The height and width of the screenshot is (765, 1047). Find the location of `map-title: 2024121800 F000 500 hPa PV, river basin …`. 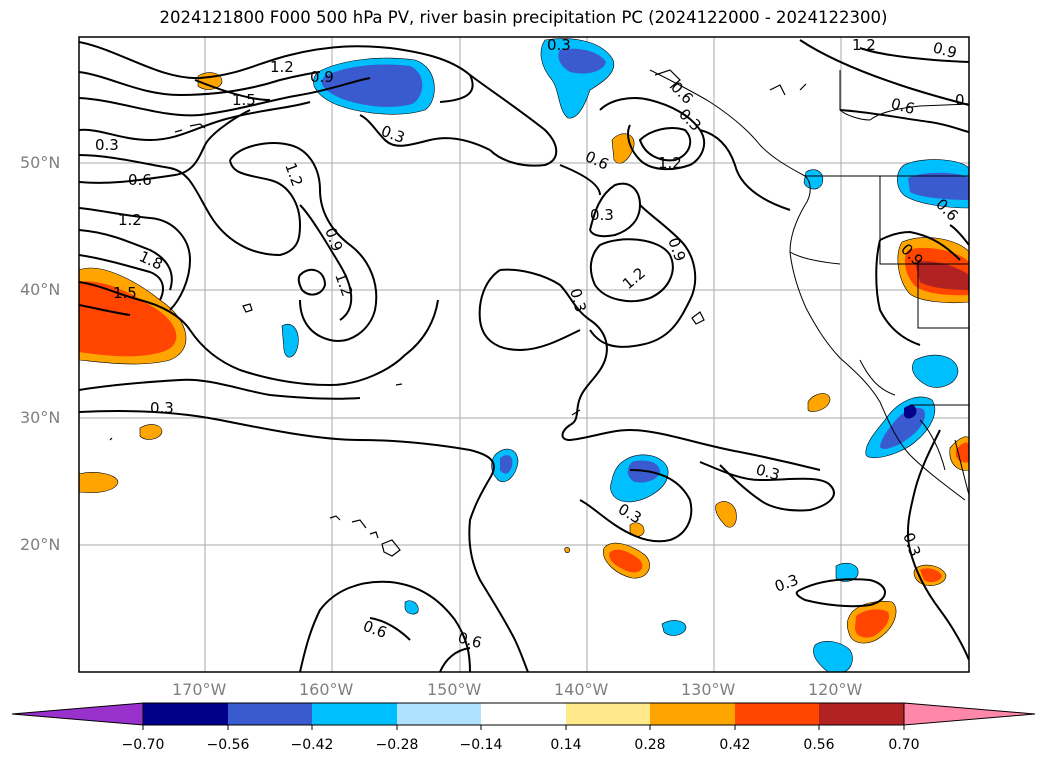

map-title: 2024121800 F000 500 hPa PV, river basin … is located at coordinates (523, 17).